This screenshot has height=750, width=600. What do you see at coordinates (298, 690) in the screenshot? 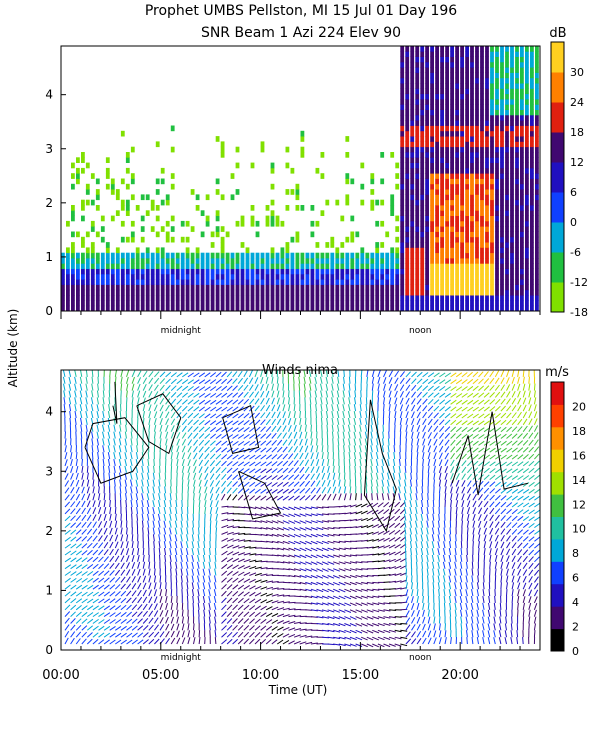
I see `x-axis-label: Time (UT)` at bounding box center [298, 690].